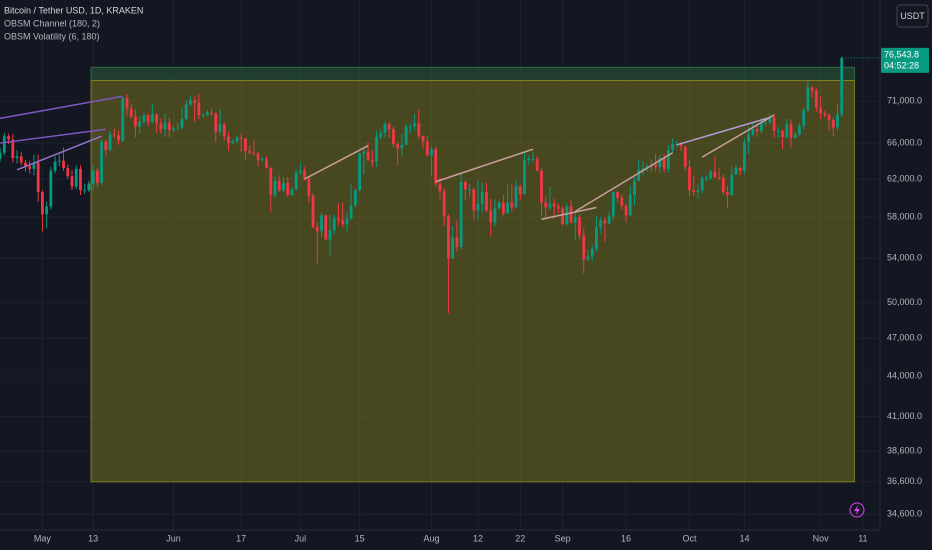 This screenshot has height=550, width=932. Describe the element at coordinates (862, 538) in the screenshot. I see `x-tick-label: 11` at that location.